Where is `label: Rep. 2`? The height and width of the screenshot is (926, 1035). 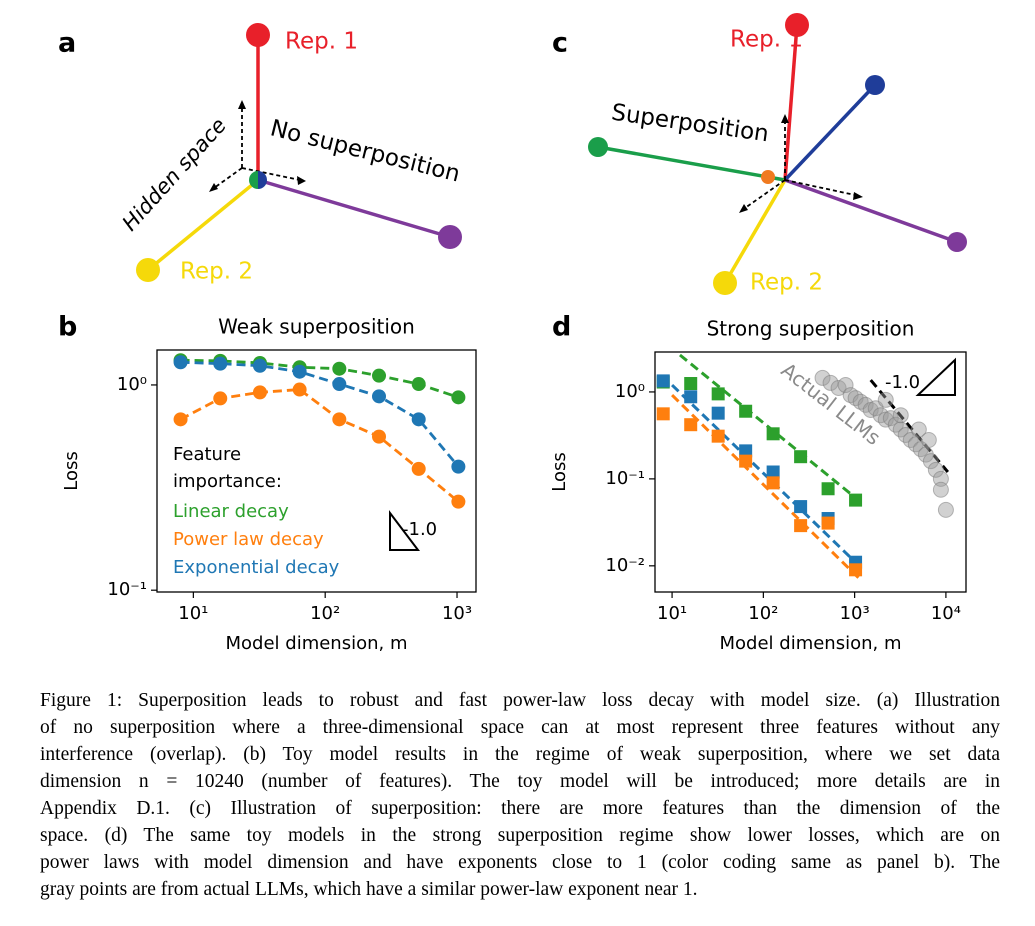
label: Rep. 2 is located at coordinates (216, 272).